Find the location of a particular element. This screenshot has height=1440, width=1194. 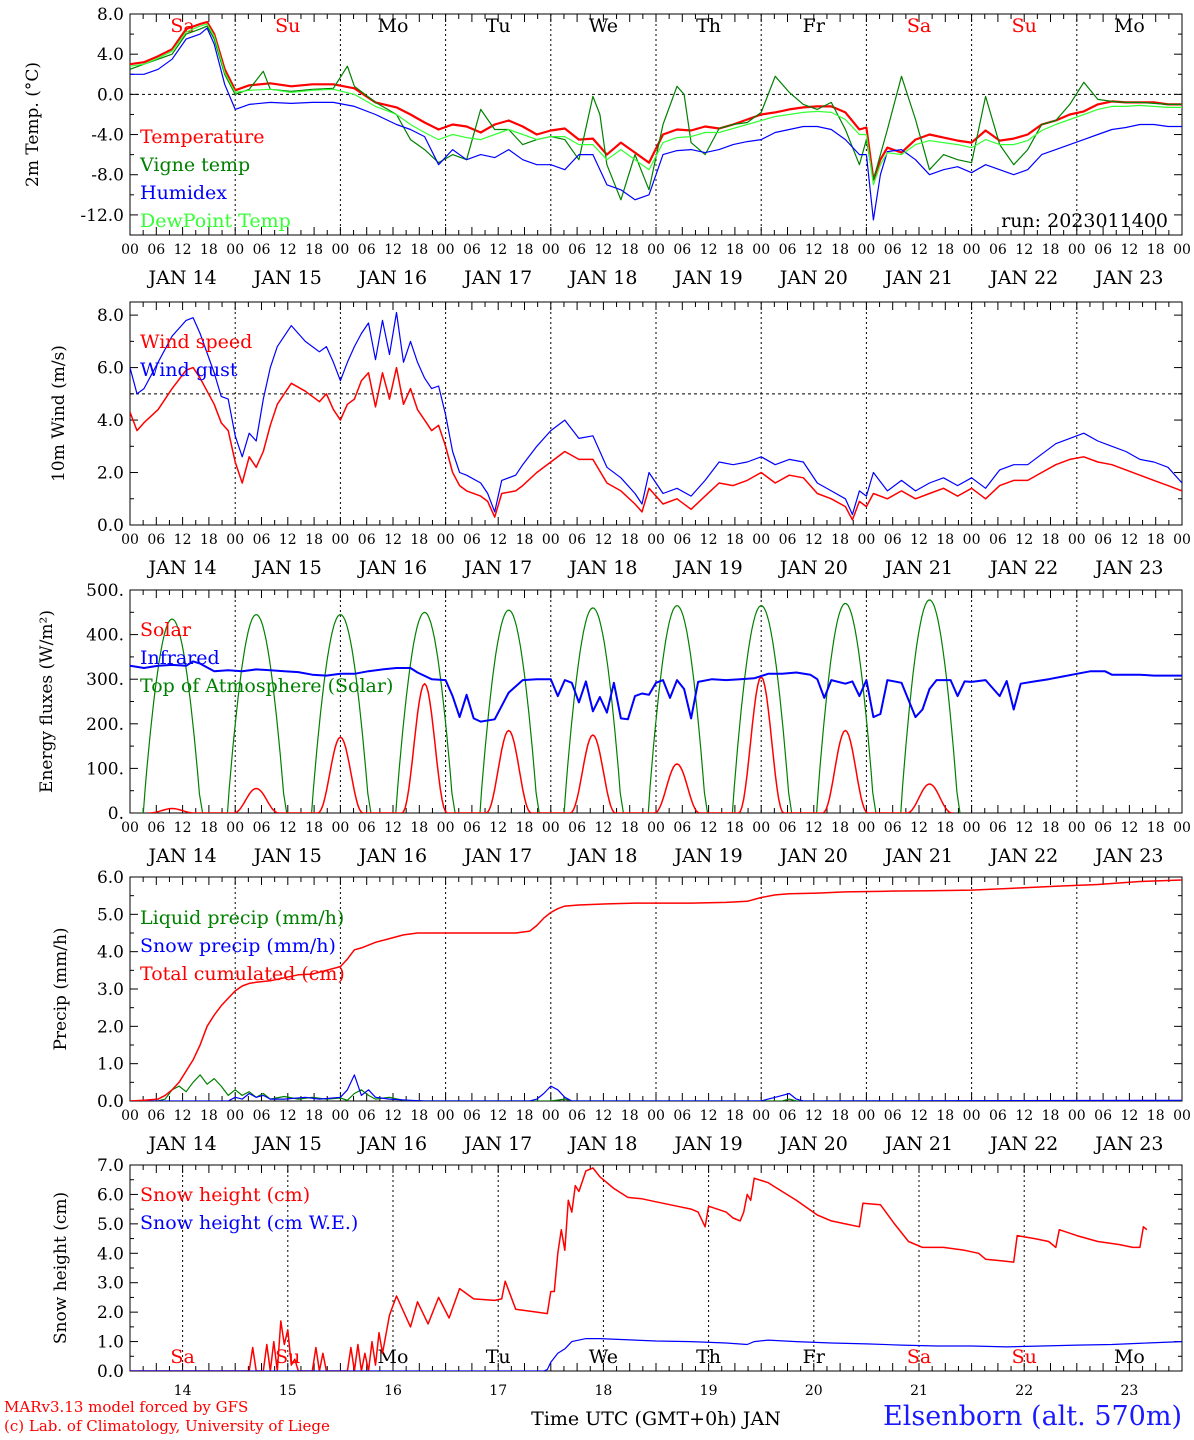

date-label: JAN 16 is located at coordinates (392, 278).